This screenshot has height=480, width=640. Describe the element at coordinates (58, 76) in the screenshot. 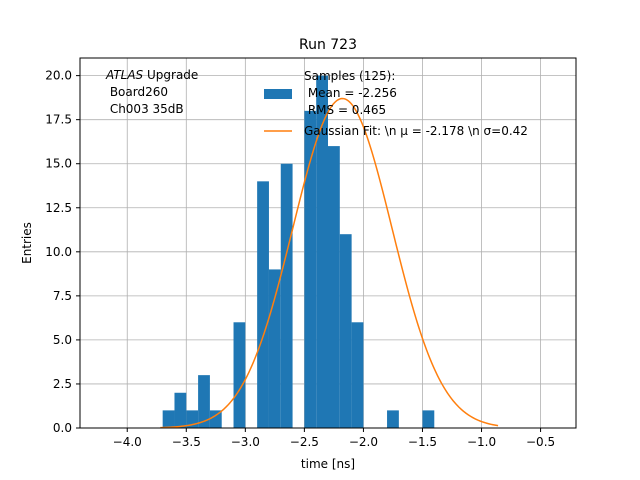

I see `y-tick-label-8: 20.0` at that location.